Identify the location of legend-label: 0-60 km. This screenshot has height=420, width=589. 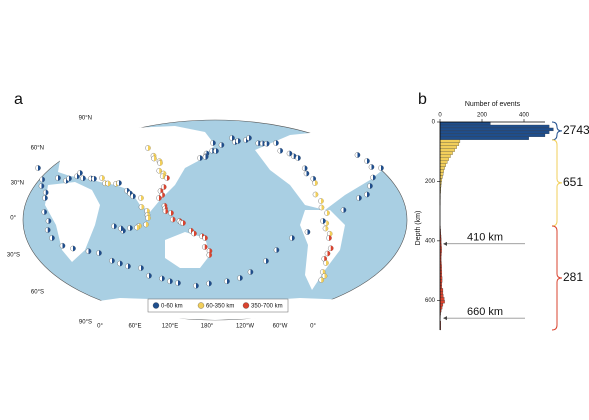
(172, 307).